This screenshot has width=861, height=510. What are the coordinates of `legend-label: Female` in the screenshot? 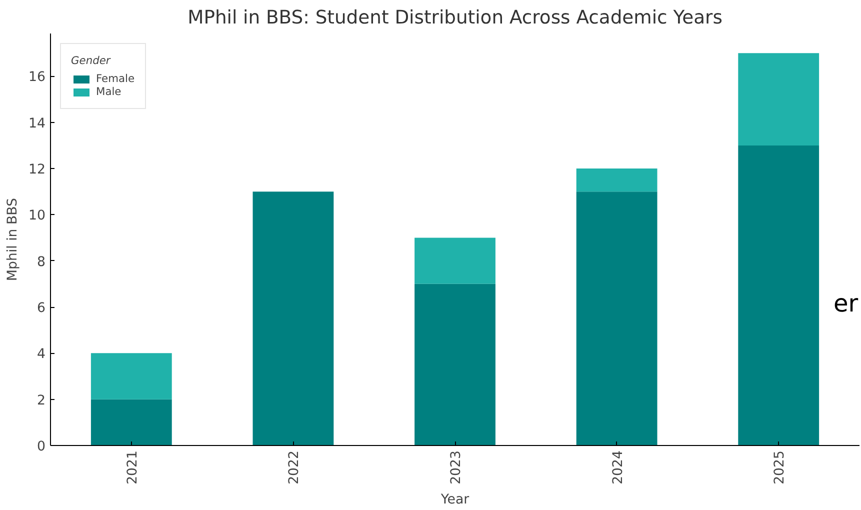 It's located at (115, 78).